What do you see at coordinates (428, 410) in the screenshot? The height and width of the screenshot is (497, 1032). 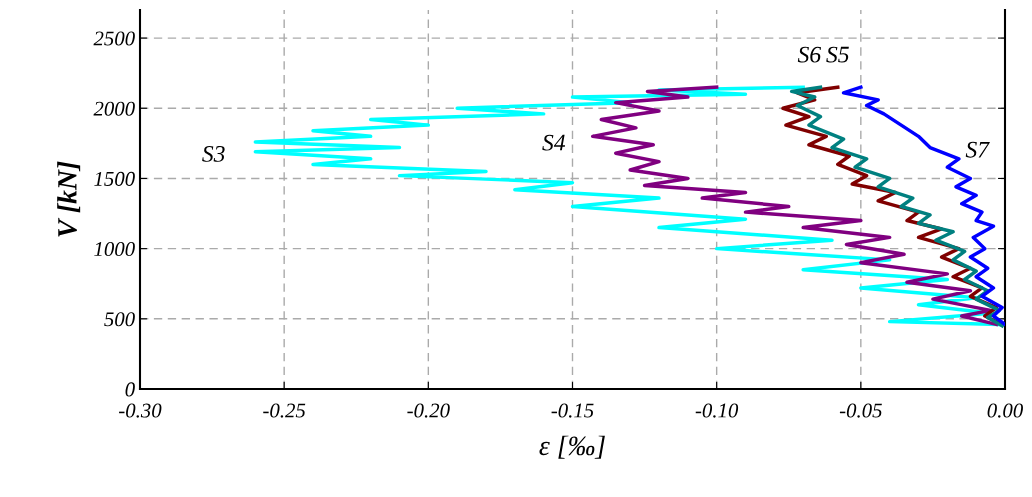 I see `x-tick-label: -0.20` at bounding box center [428, 410].